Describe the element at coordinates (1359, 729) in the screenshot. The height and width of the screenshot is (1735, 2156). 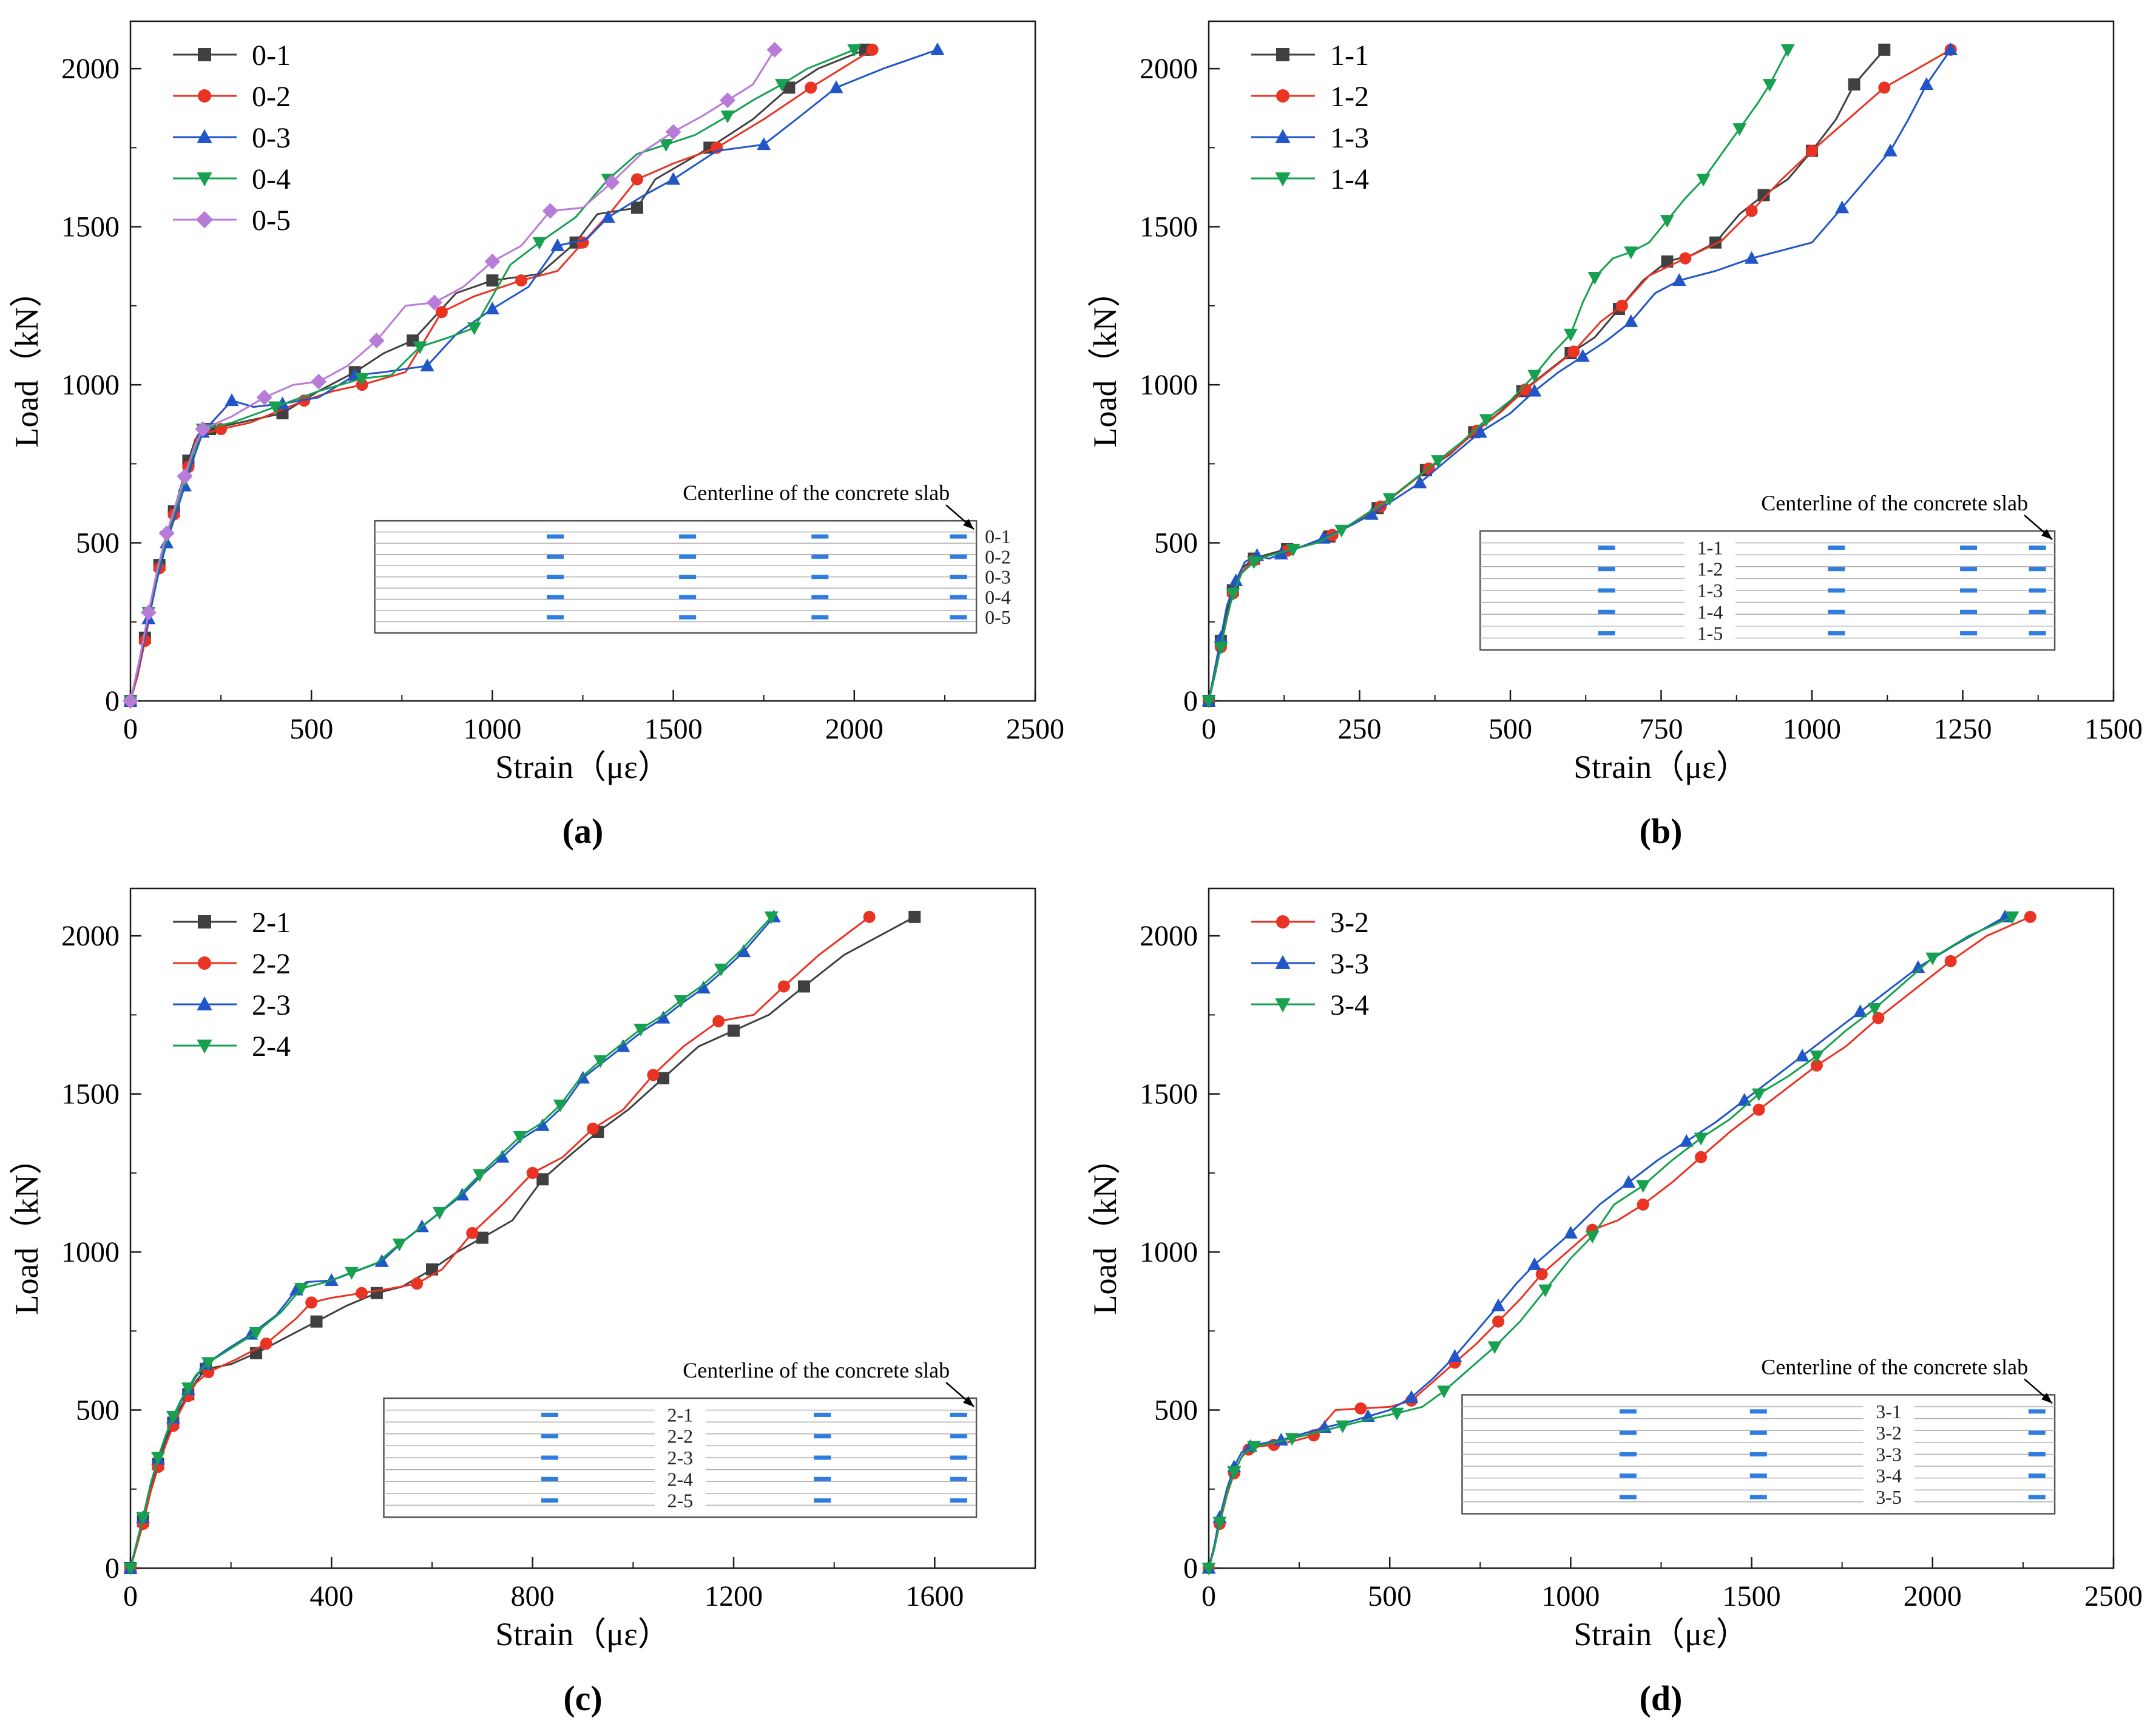
I see `svg-text: 250` at that location.